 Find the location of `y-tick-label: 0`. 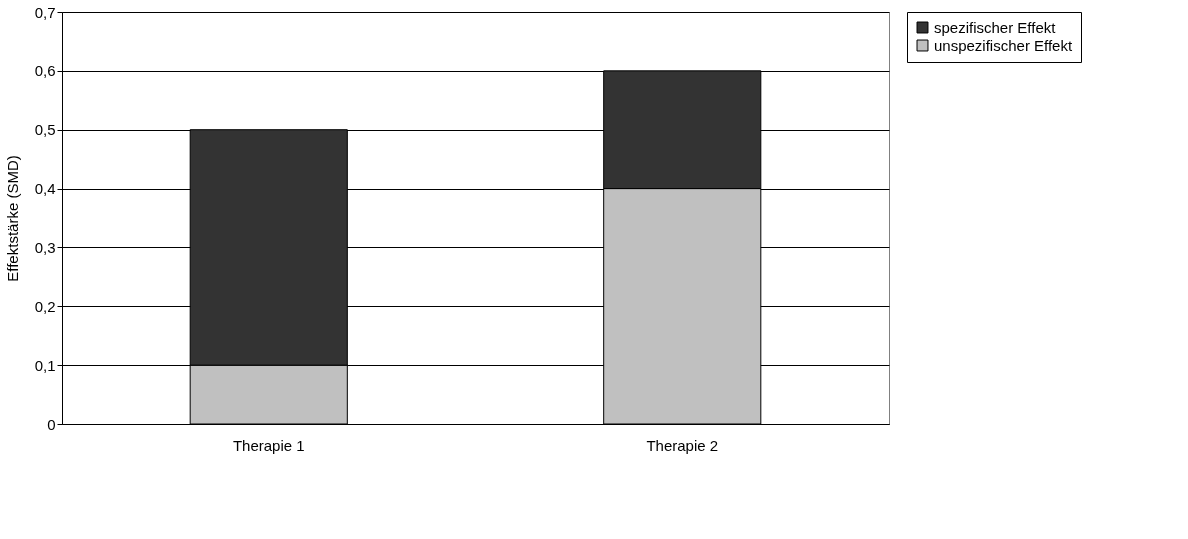

y-tick-label: 0 is located at coordinates (51, 424).